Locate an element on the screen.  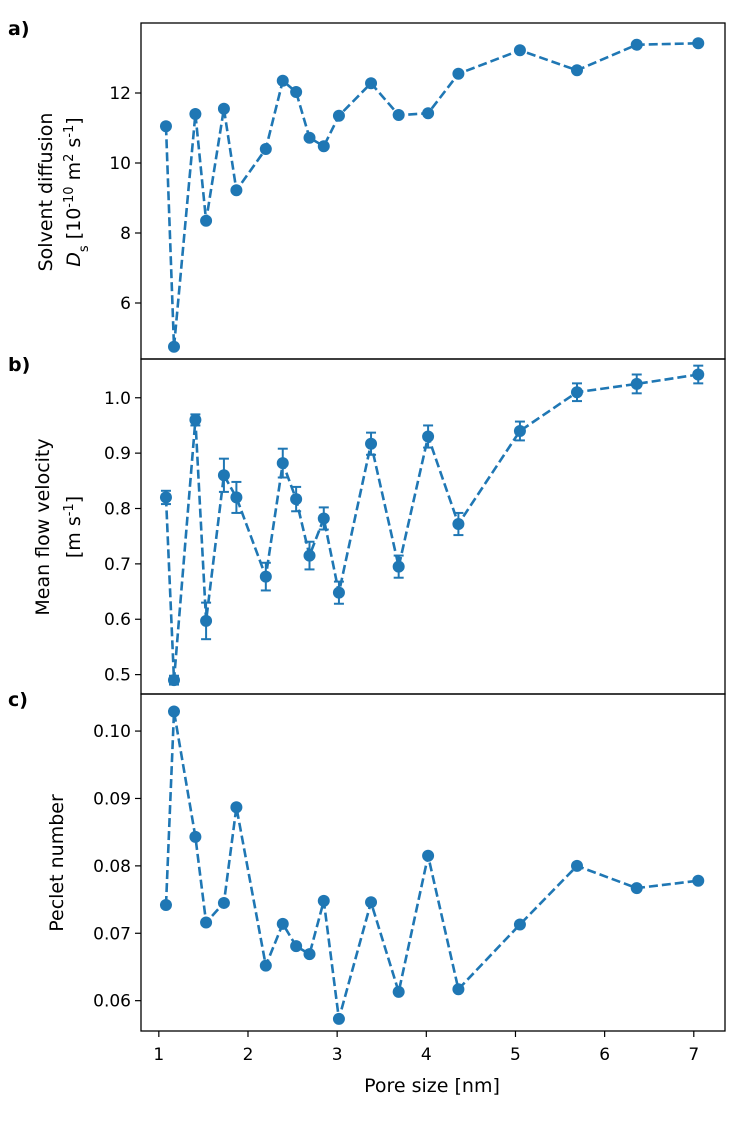
y-axis-label-line: Ds [10-10 m2 s-1] is located at coordinates (77, 191).